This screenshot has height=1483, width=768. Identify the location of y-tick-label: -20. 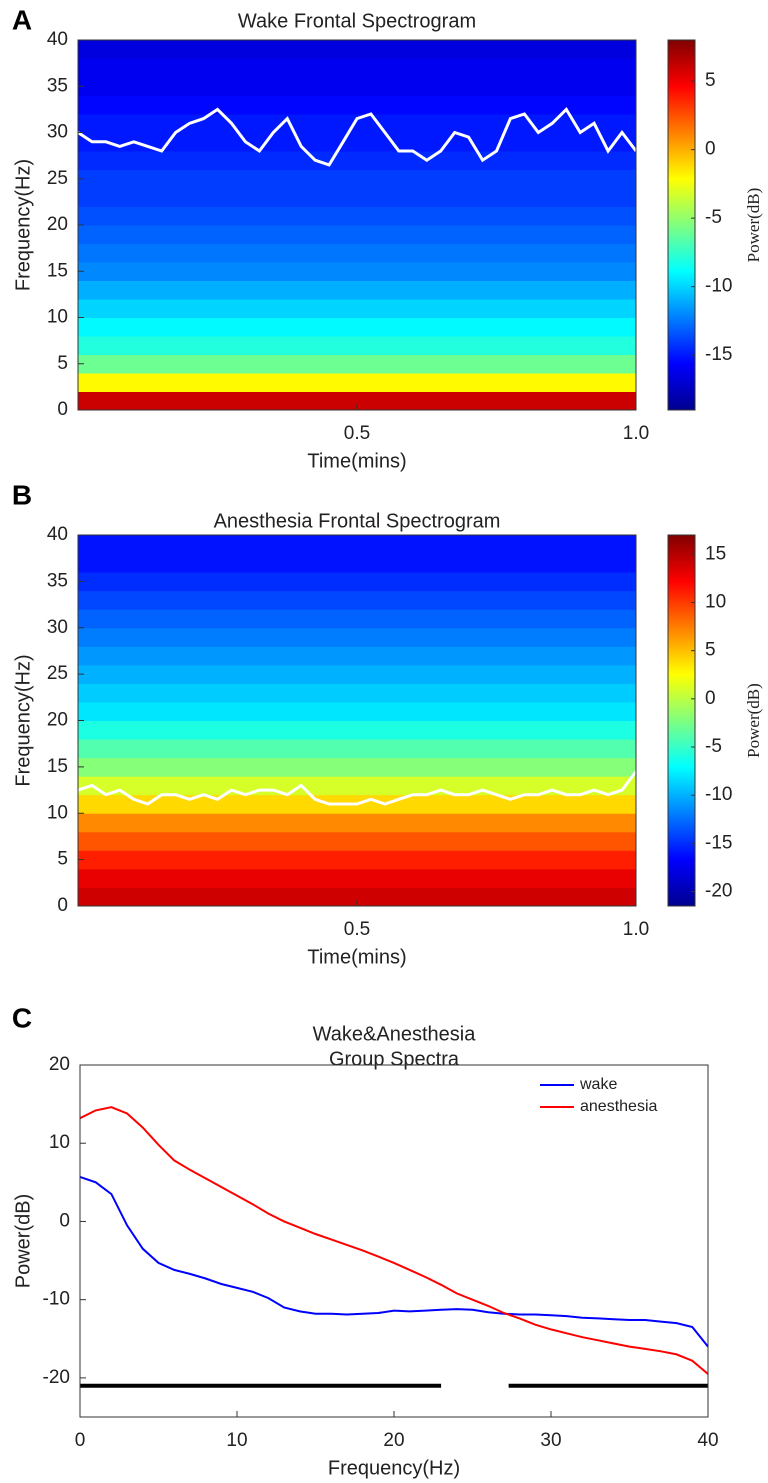
(56, 1377).